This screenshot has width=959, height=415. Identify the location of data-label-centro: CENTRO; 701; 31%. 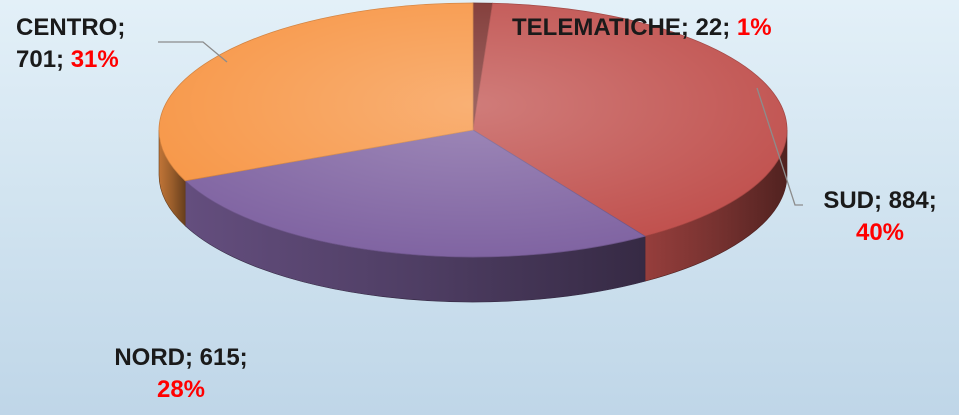
(70, 44).